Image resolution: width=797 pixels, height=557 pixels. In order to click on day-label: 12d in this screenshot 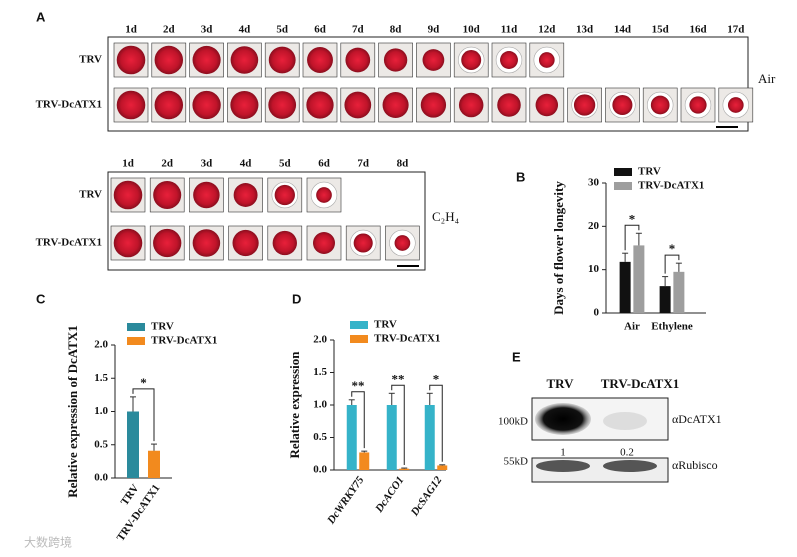, I will do `click(546, 30)`.